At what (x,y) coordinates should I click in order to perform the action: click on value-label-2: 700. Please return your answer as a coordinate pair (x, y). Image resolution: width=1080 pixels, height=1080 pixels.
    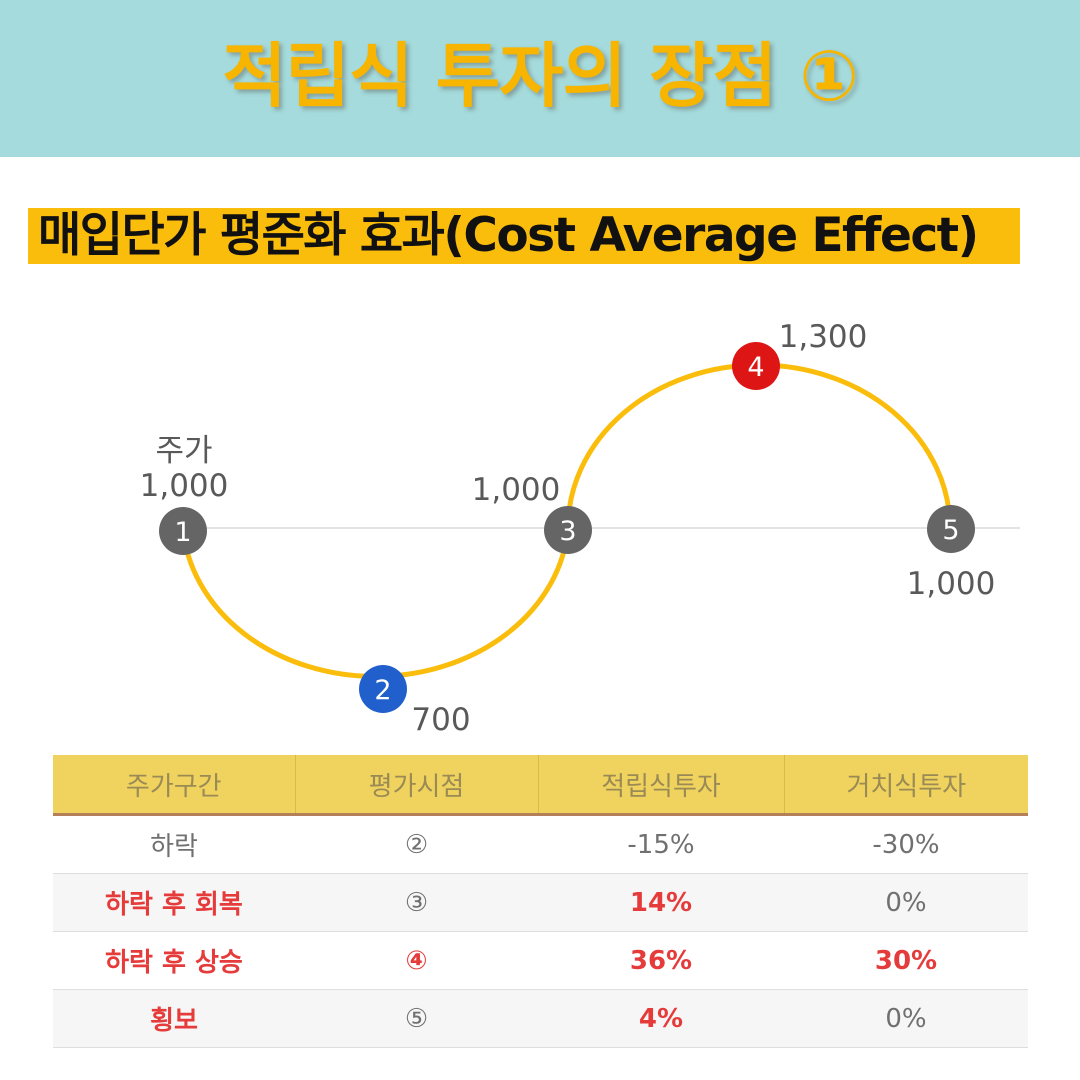
    Looking at the image, I should click on (440, 720).